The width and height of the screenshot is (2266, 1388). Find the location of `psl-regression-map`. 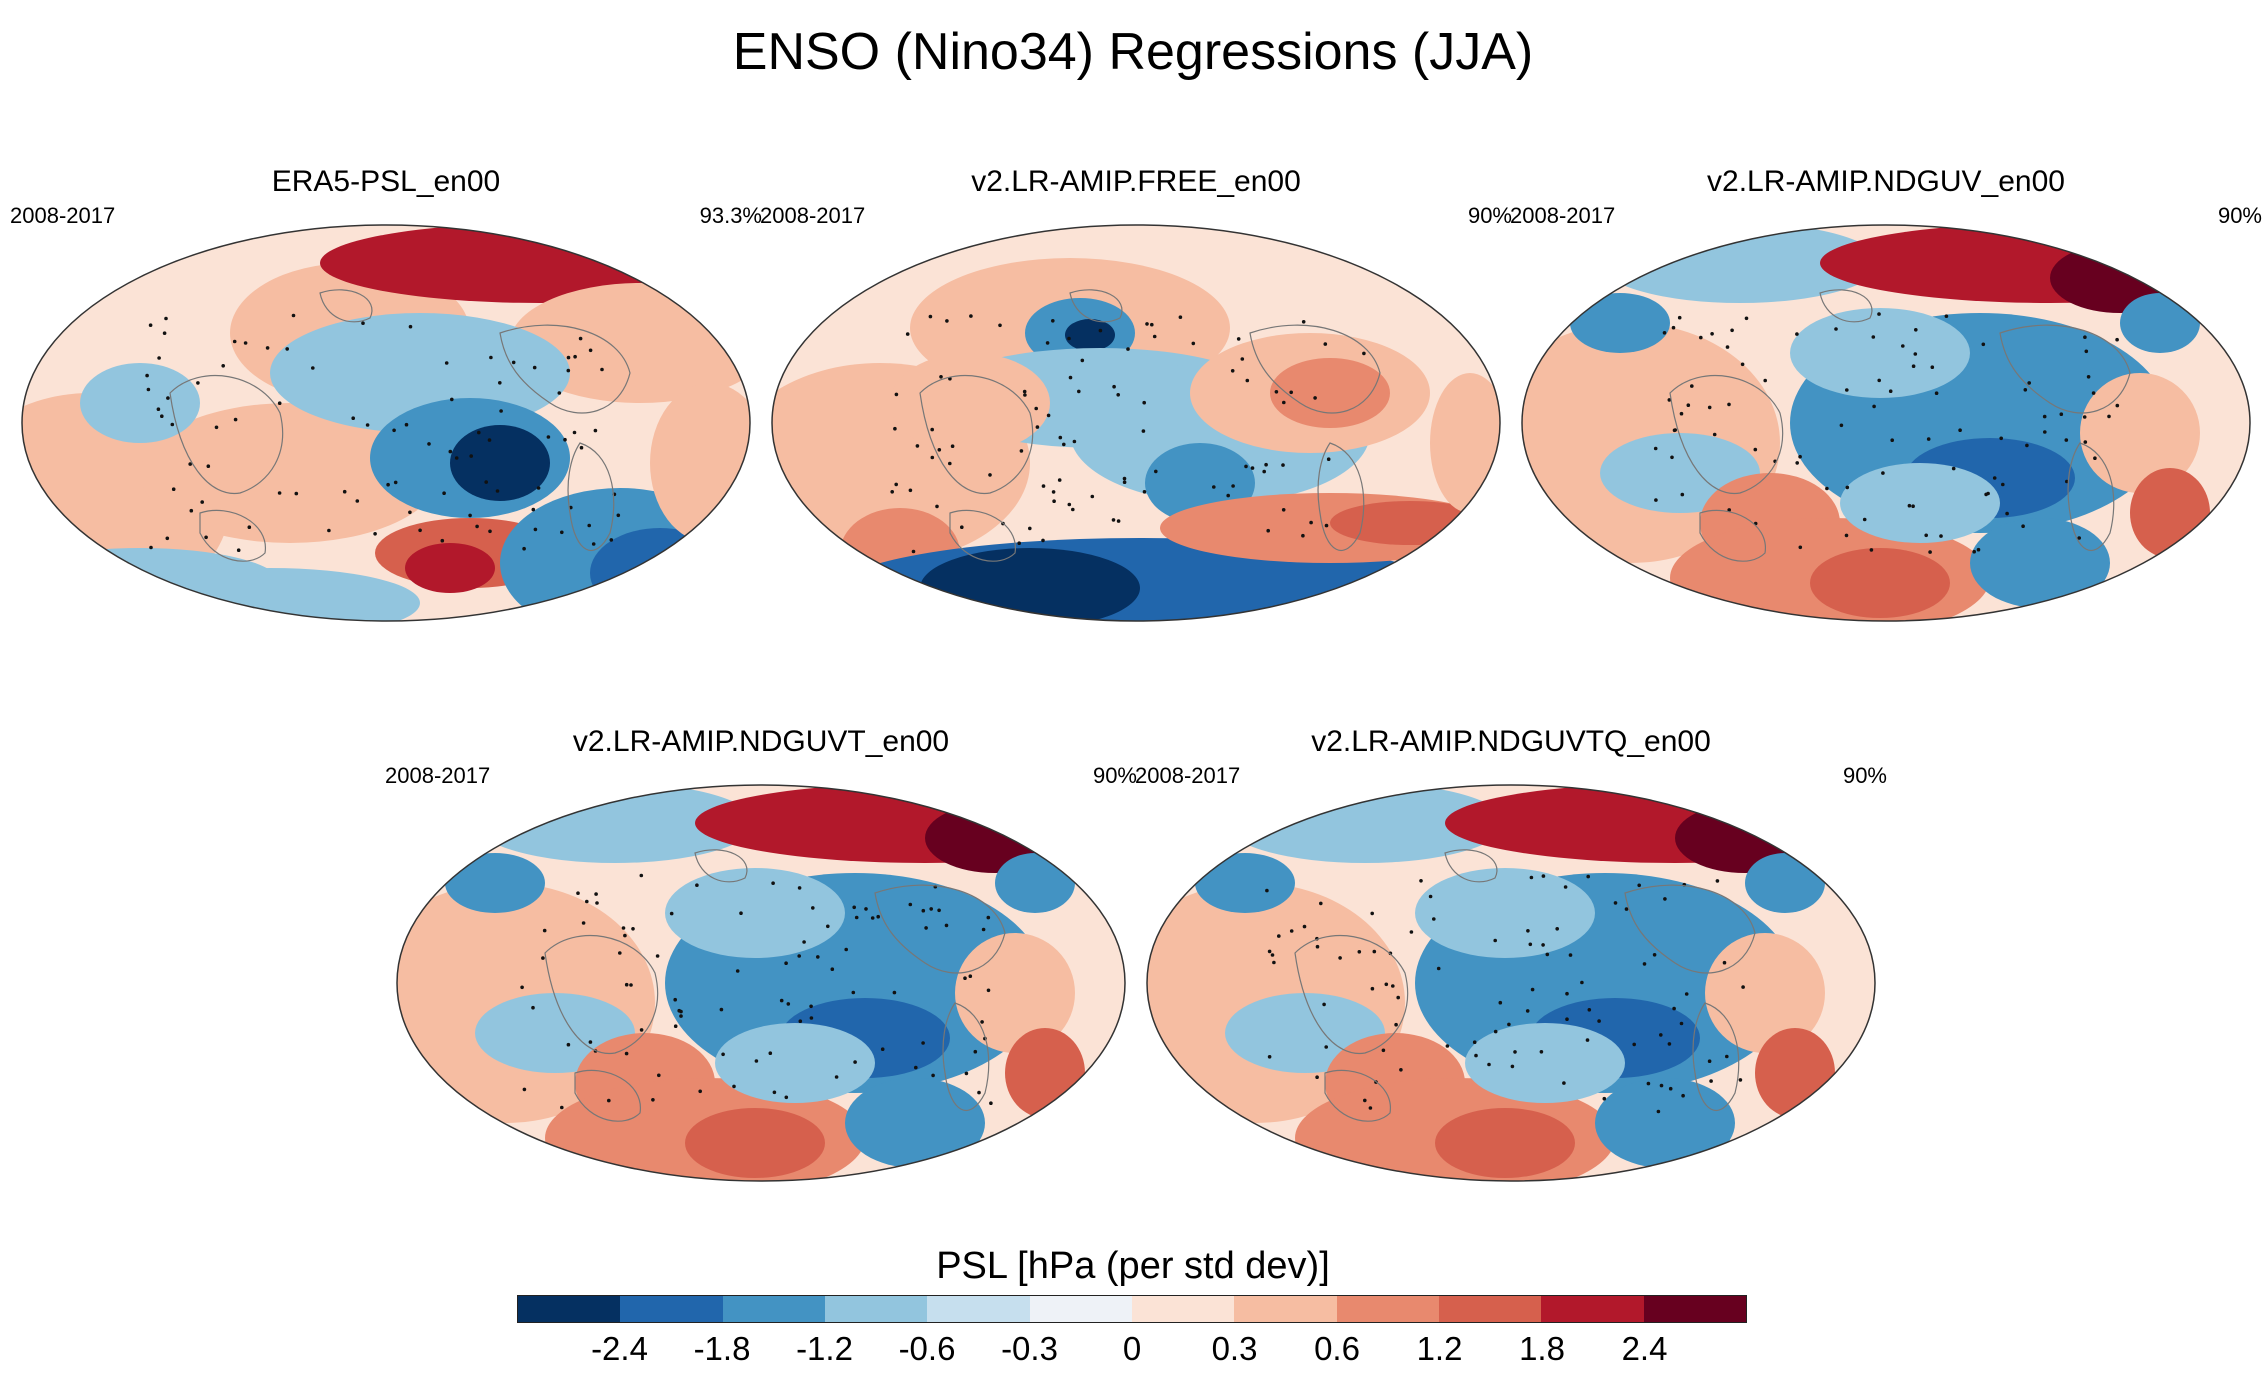

psl-regression-map is located at coordinates (1136, 423).